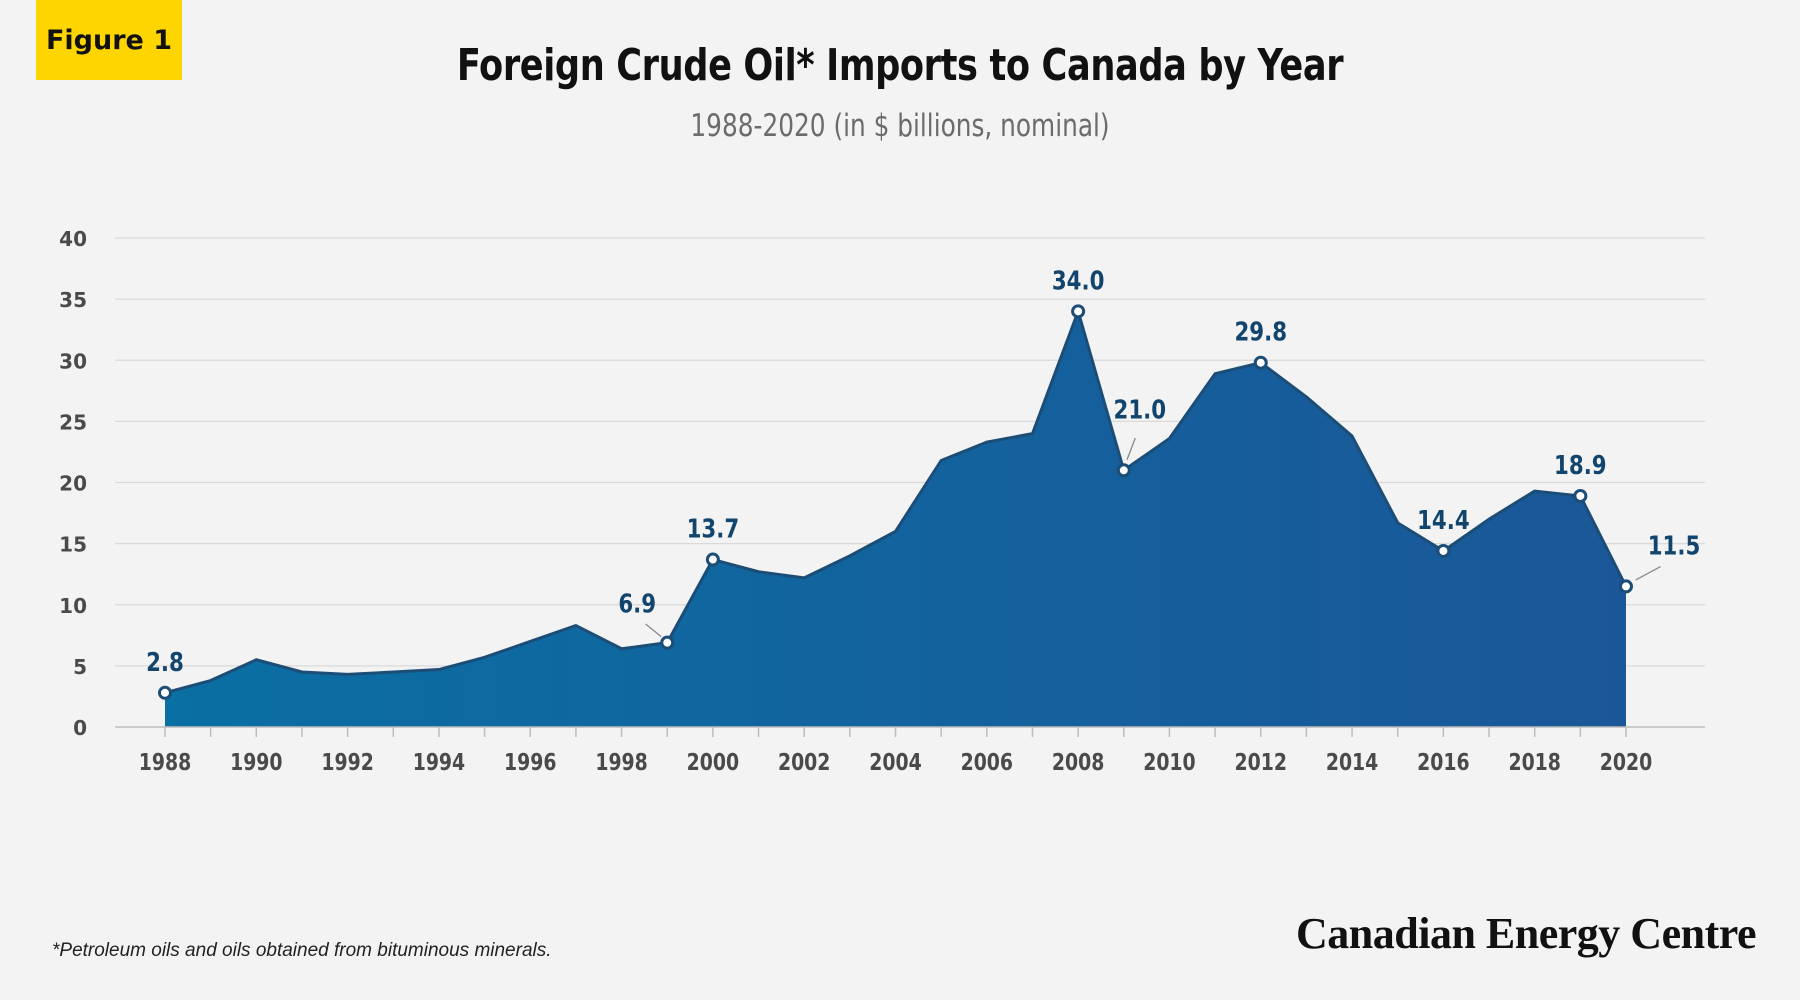  I want to click on x-tick-label: 2008, so click(1078, 761).